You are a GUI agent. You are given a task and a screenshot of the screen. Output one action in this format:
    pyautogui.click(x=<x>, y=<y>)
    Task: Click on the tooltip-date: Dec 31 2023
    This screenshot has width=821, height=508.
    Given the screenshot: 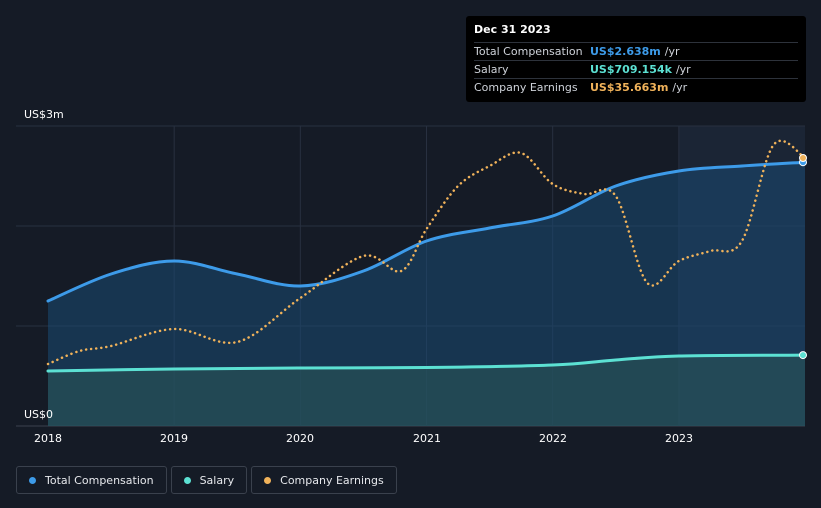 What is the action you would take?
    pyautogui.click(x=512, y=29)
    